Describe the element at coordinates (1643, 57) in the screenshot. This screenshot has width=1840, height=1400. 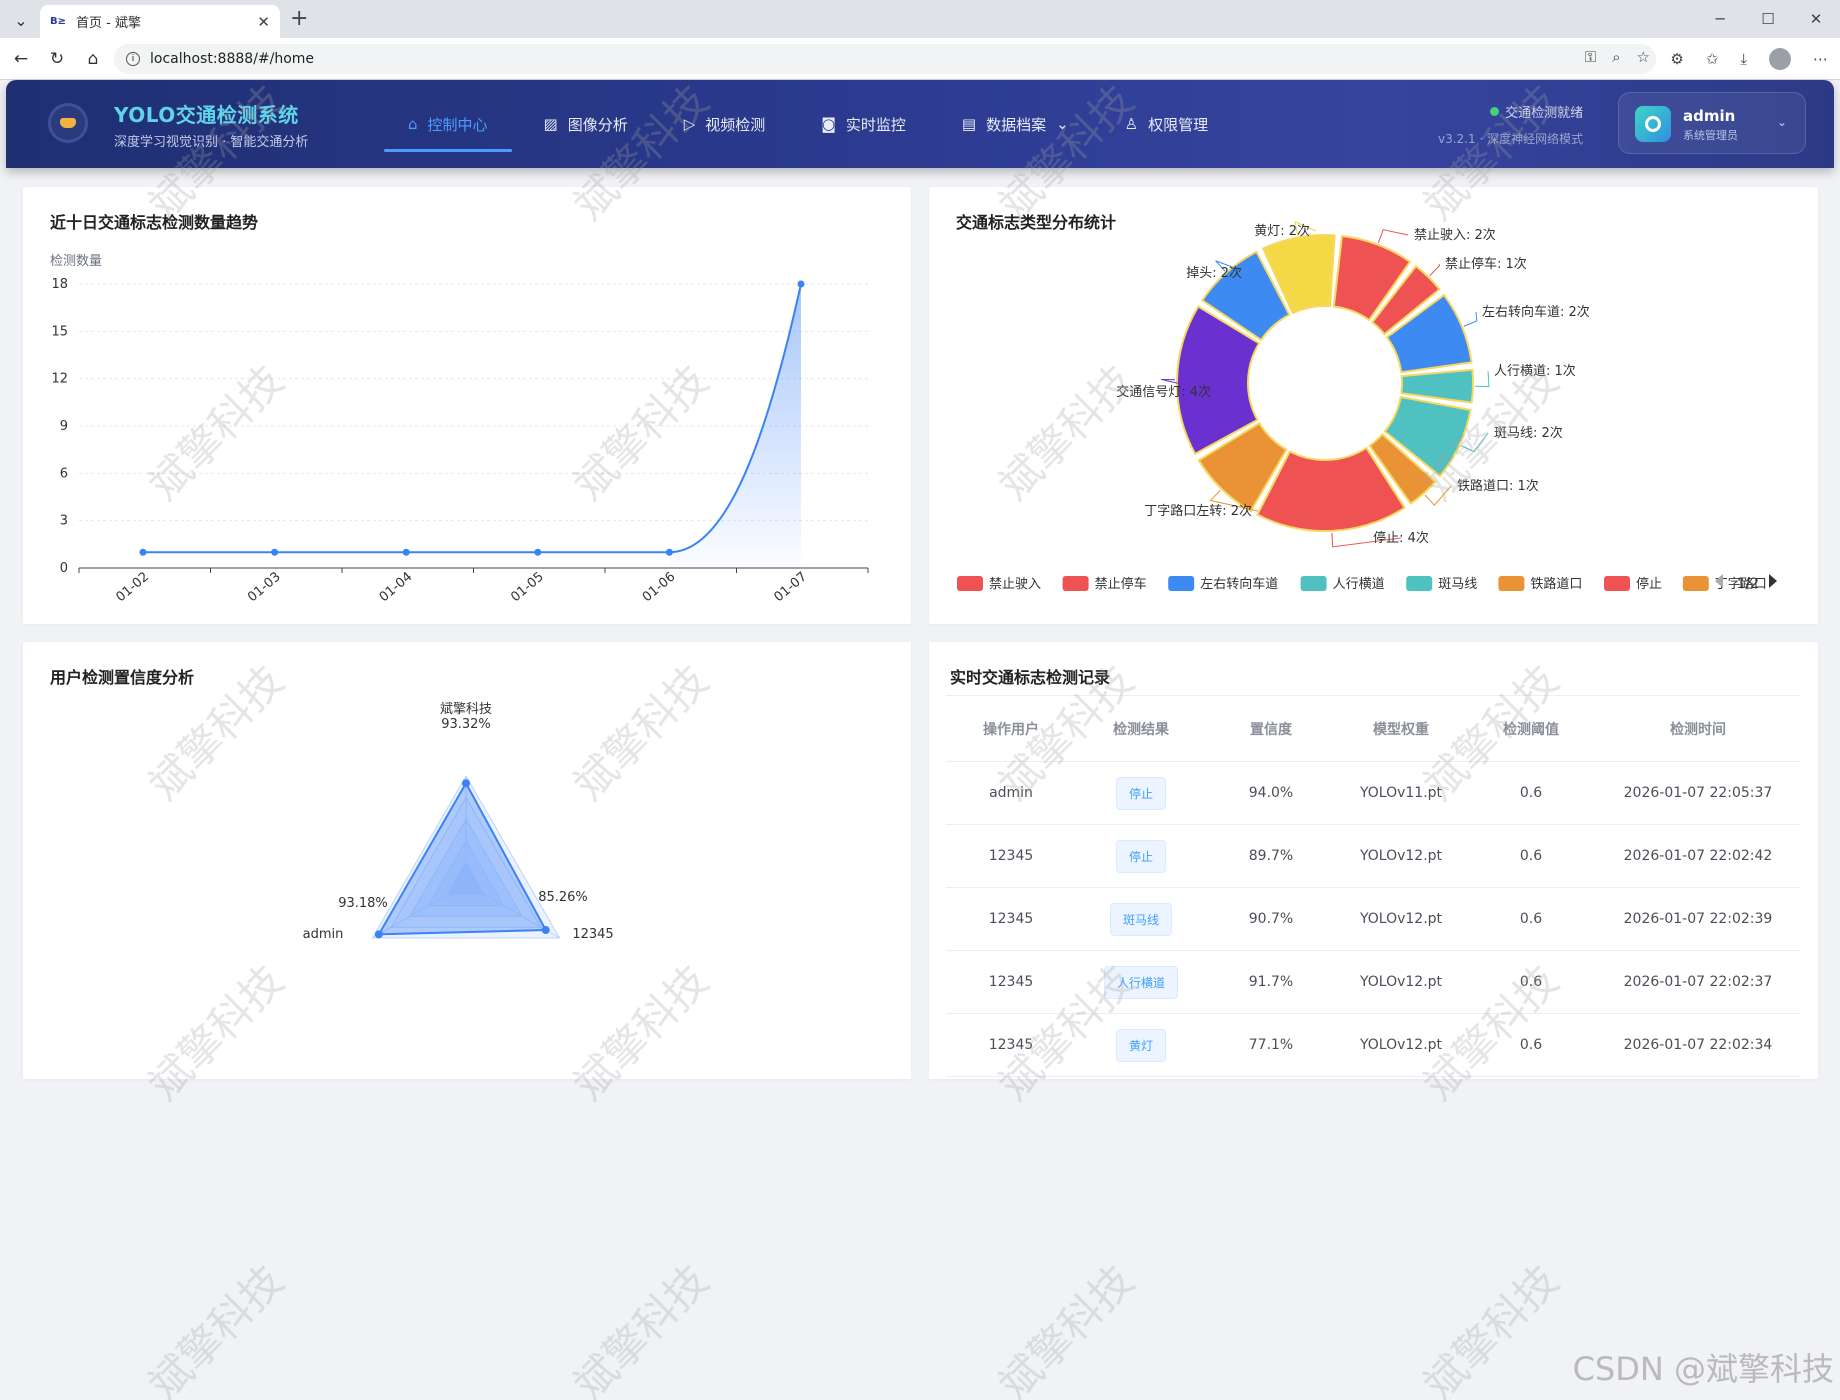
I see `favorite-star-icon: ☆` at that location.